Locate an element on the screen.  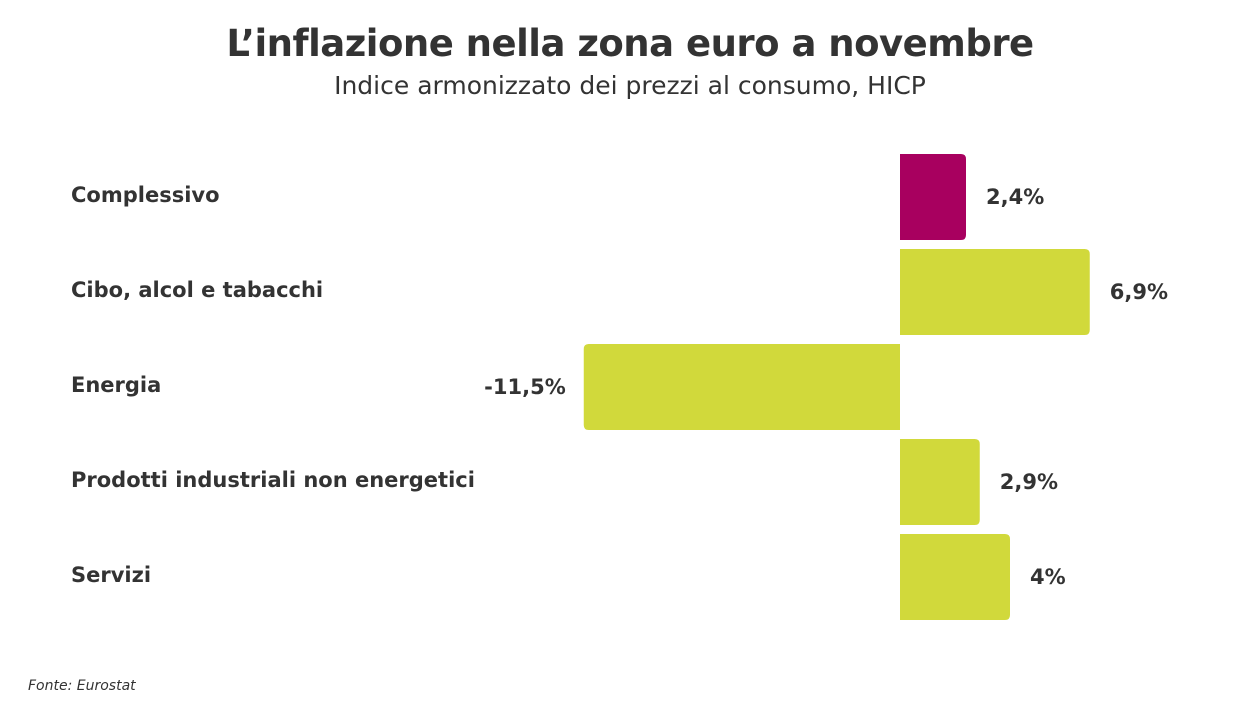
value-label-energia: -11,5% is located at coordinates (525, 387).